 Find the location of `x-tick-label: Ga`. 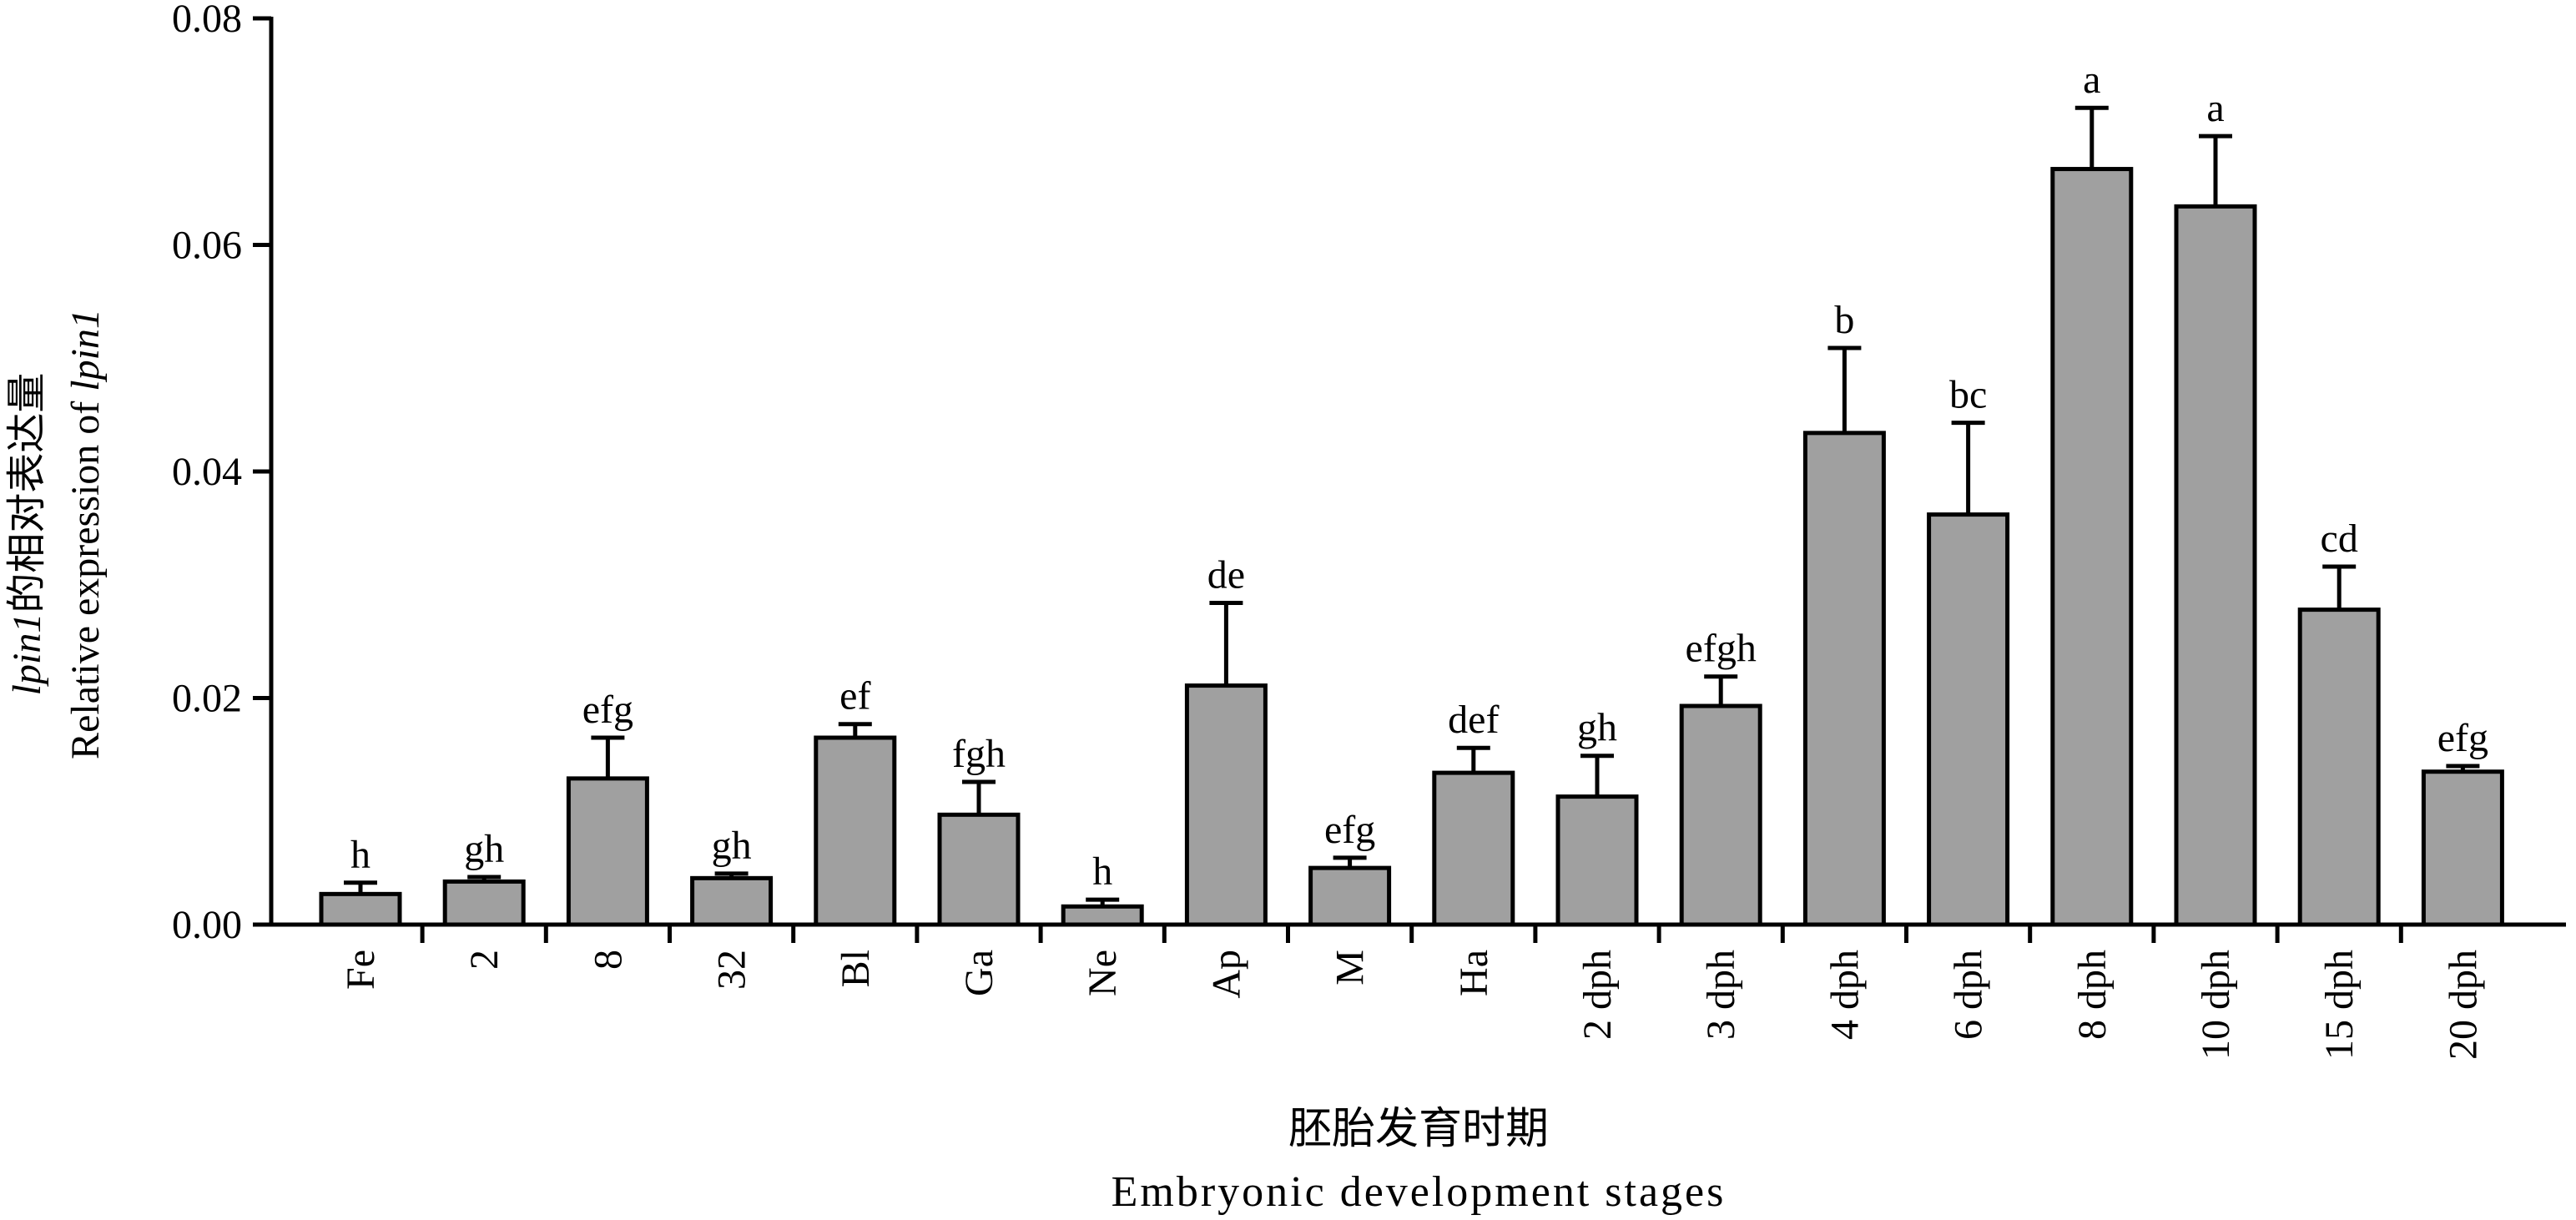

x-tick-label: Ga is located at coordinates (979, 973).